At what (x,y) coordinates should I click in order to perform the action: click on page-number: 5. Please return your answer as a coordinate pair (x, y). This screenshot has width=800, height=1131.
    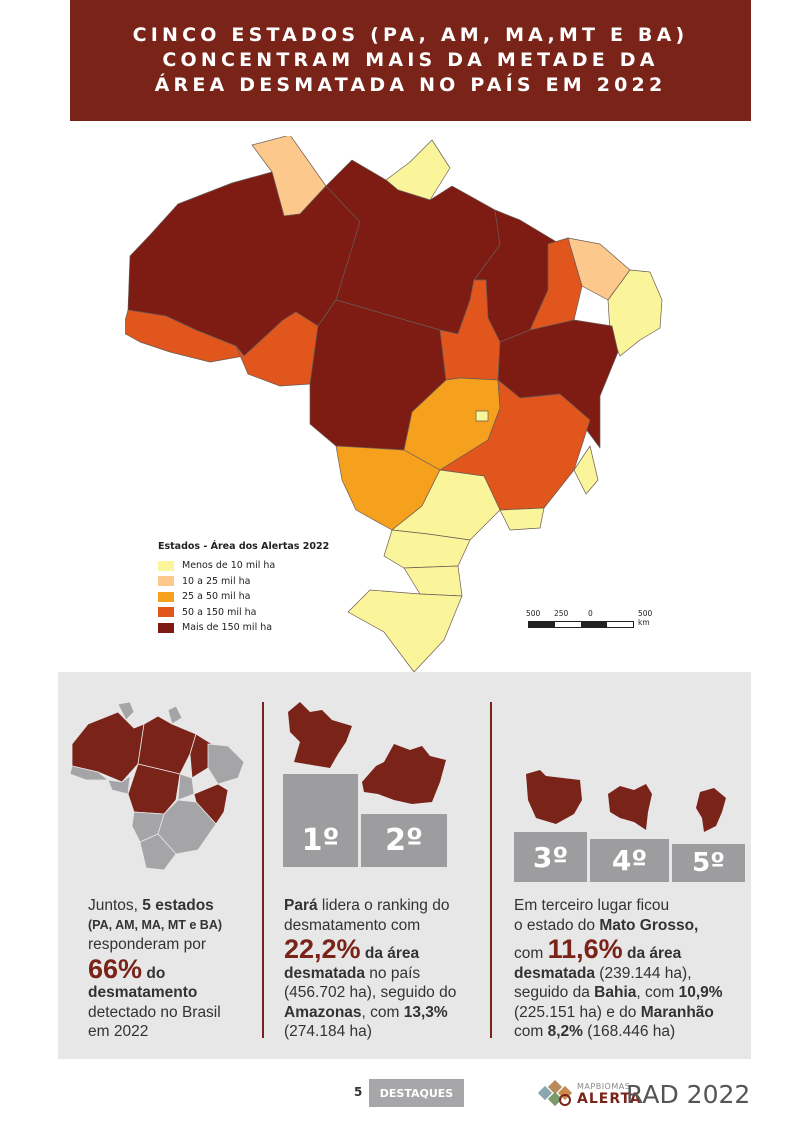
    Looking at the image, I should click on (358, 1092).